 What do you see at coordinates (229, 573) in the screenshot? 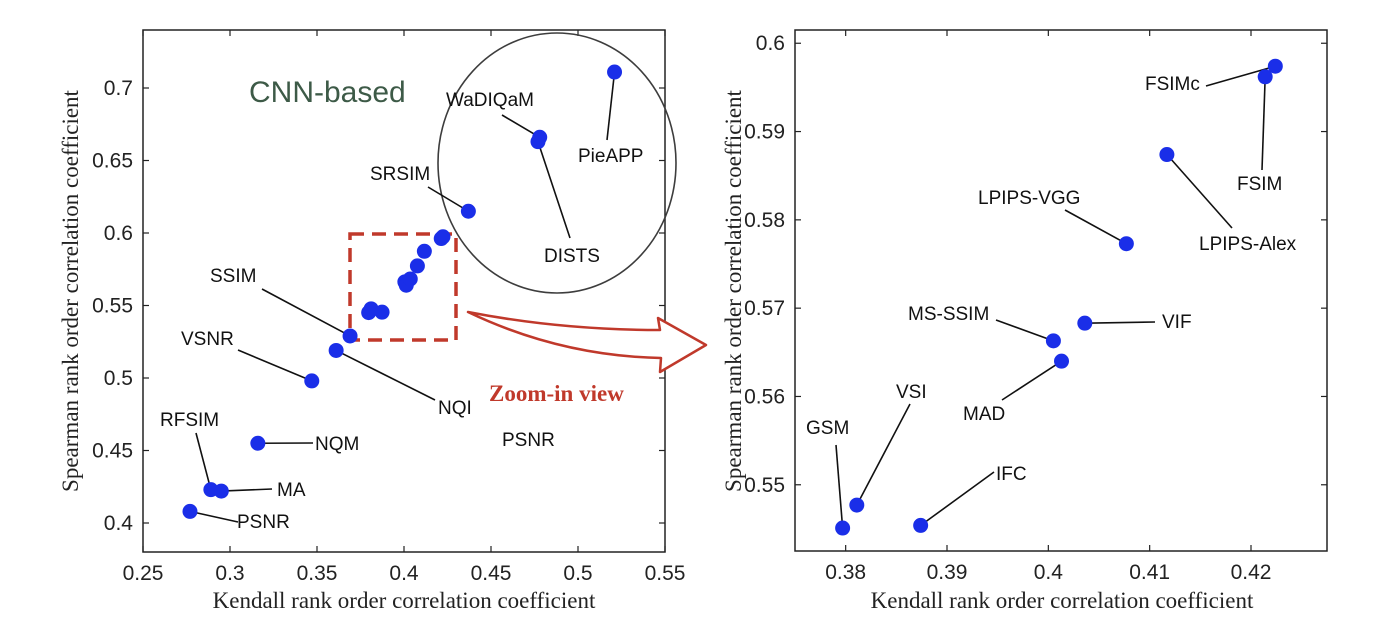
I see `overview-x-tick-label: 0.3` at bounding box center [229, 573].